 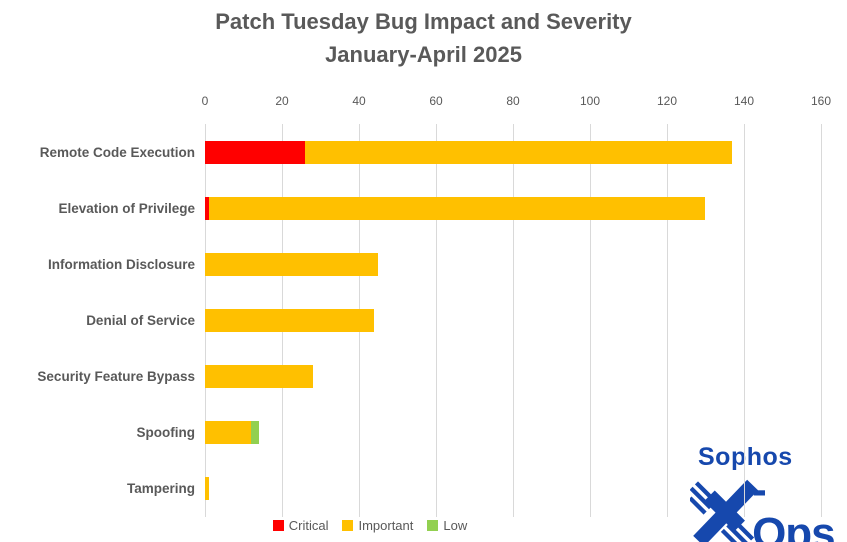 What do you see at coordinates (165, 432) in the screenshot?
I see `category-label: Spoofing` at bounding box center [165, 432].